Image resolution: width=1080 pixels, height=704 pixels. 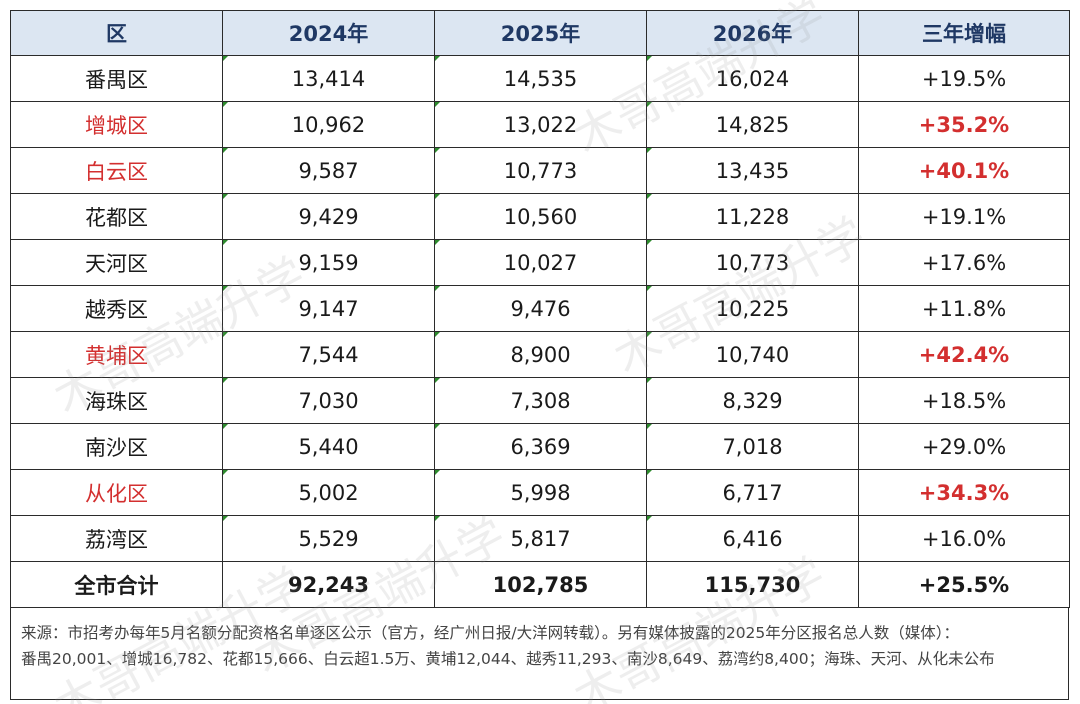 I want to click on table-row: 天河区 9,159 10,027 10,773 +17.6%, so click(x=540, y=262).